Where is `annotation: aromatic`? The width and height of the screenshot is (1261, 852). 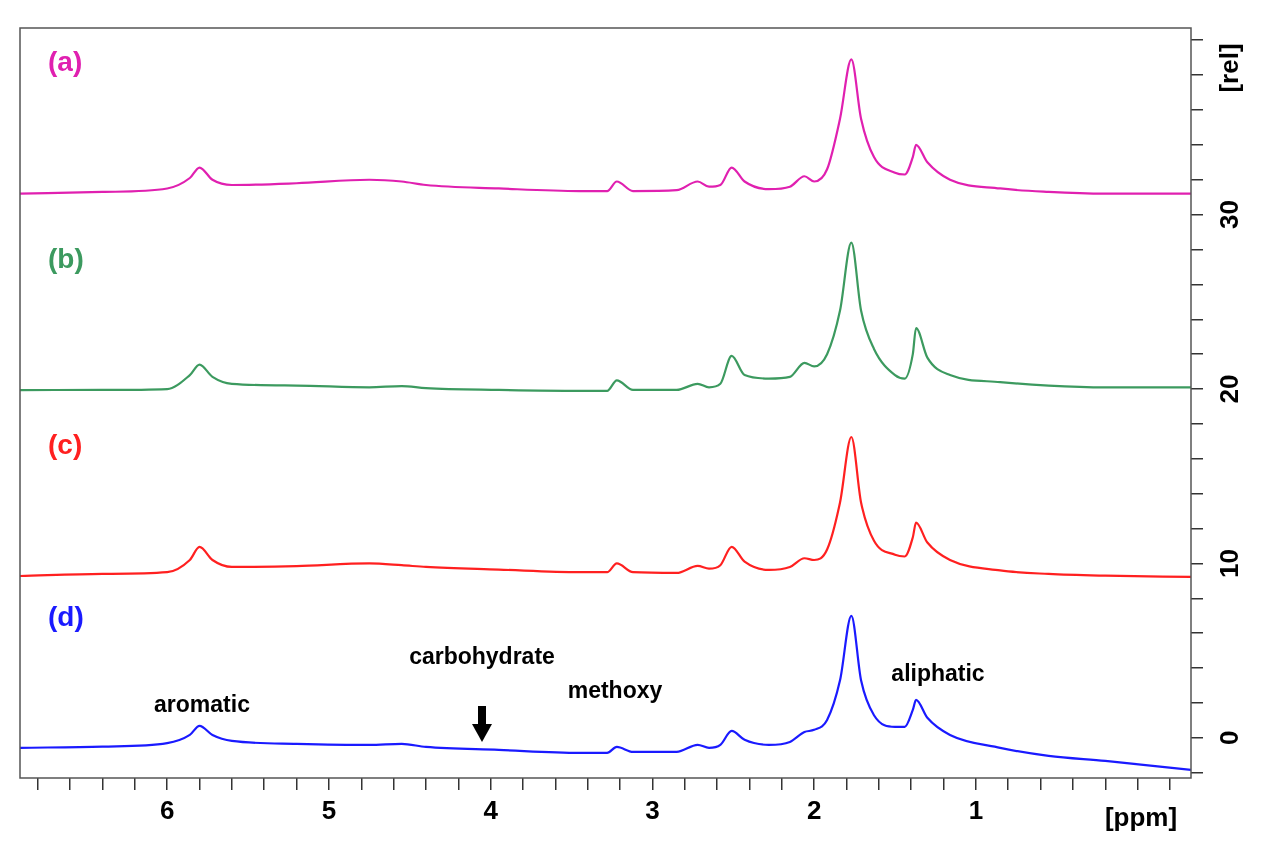 annotation: aromatic is located at coordinates (202, 704).